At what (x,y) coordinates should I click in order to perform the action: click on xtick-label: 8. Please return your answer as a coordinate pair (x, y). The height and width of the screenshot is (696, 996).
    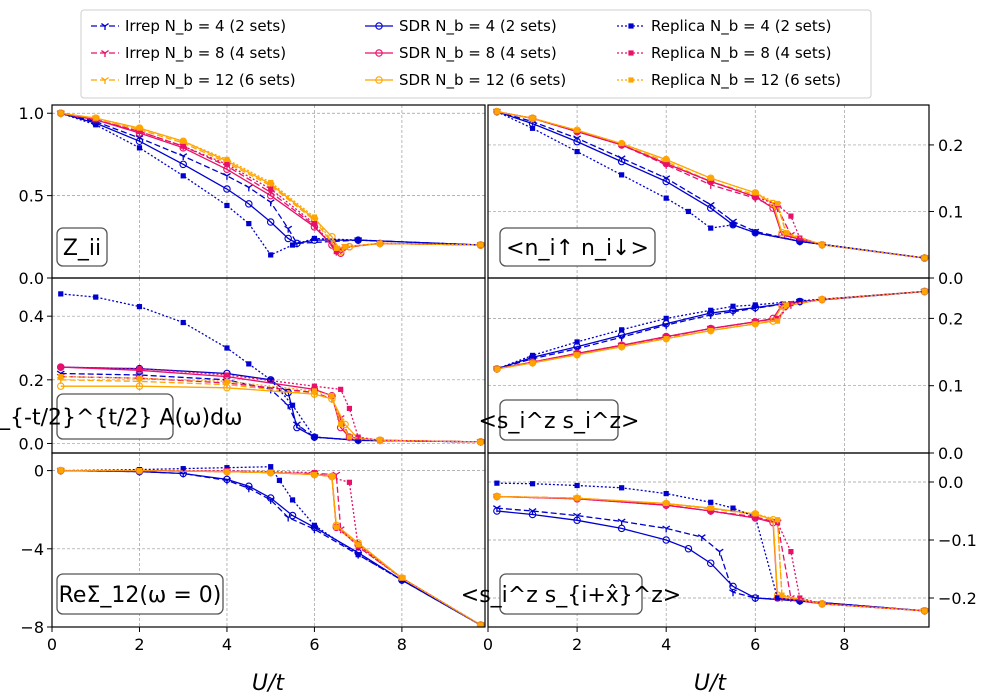
    Looking at the image, I should click on (402, 644).